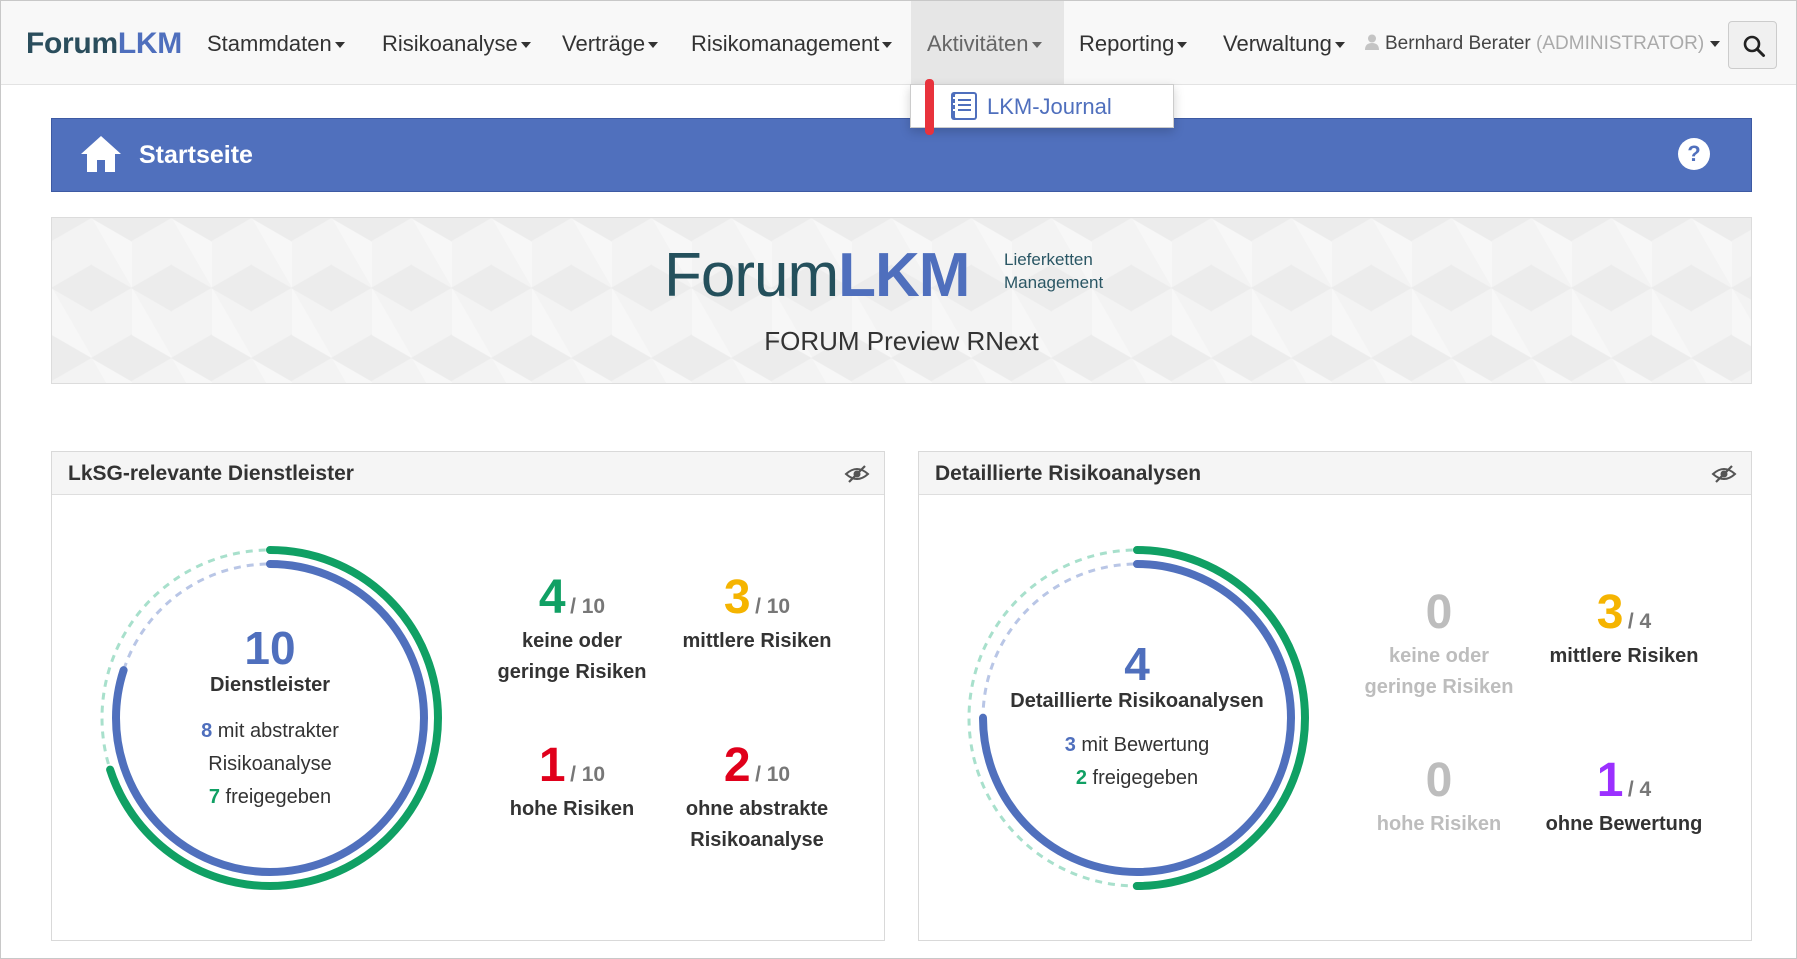  I want to click on user-menu: Bernhard Berater (ADMINISTRATOR), so click(1543, 43).